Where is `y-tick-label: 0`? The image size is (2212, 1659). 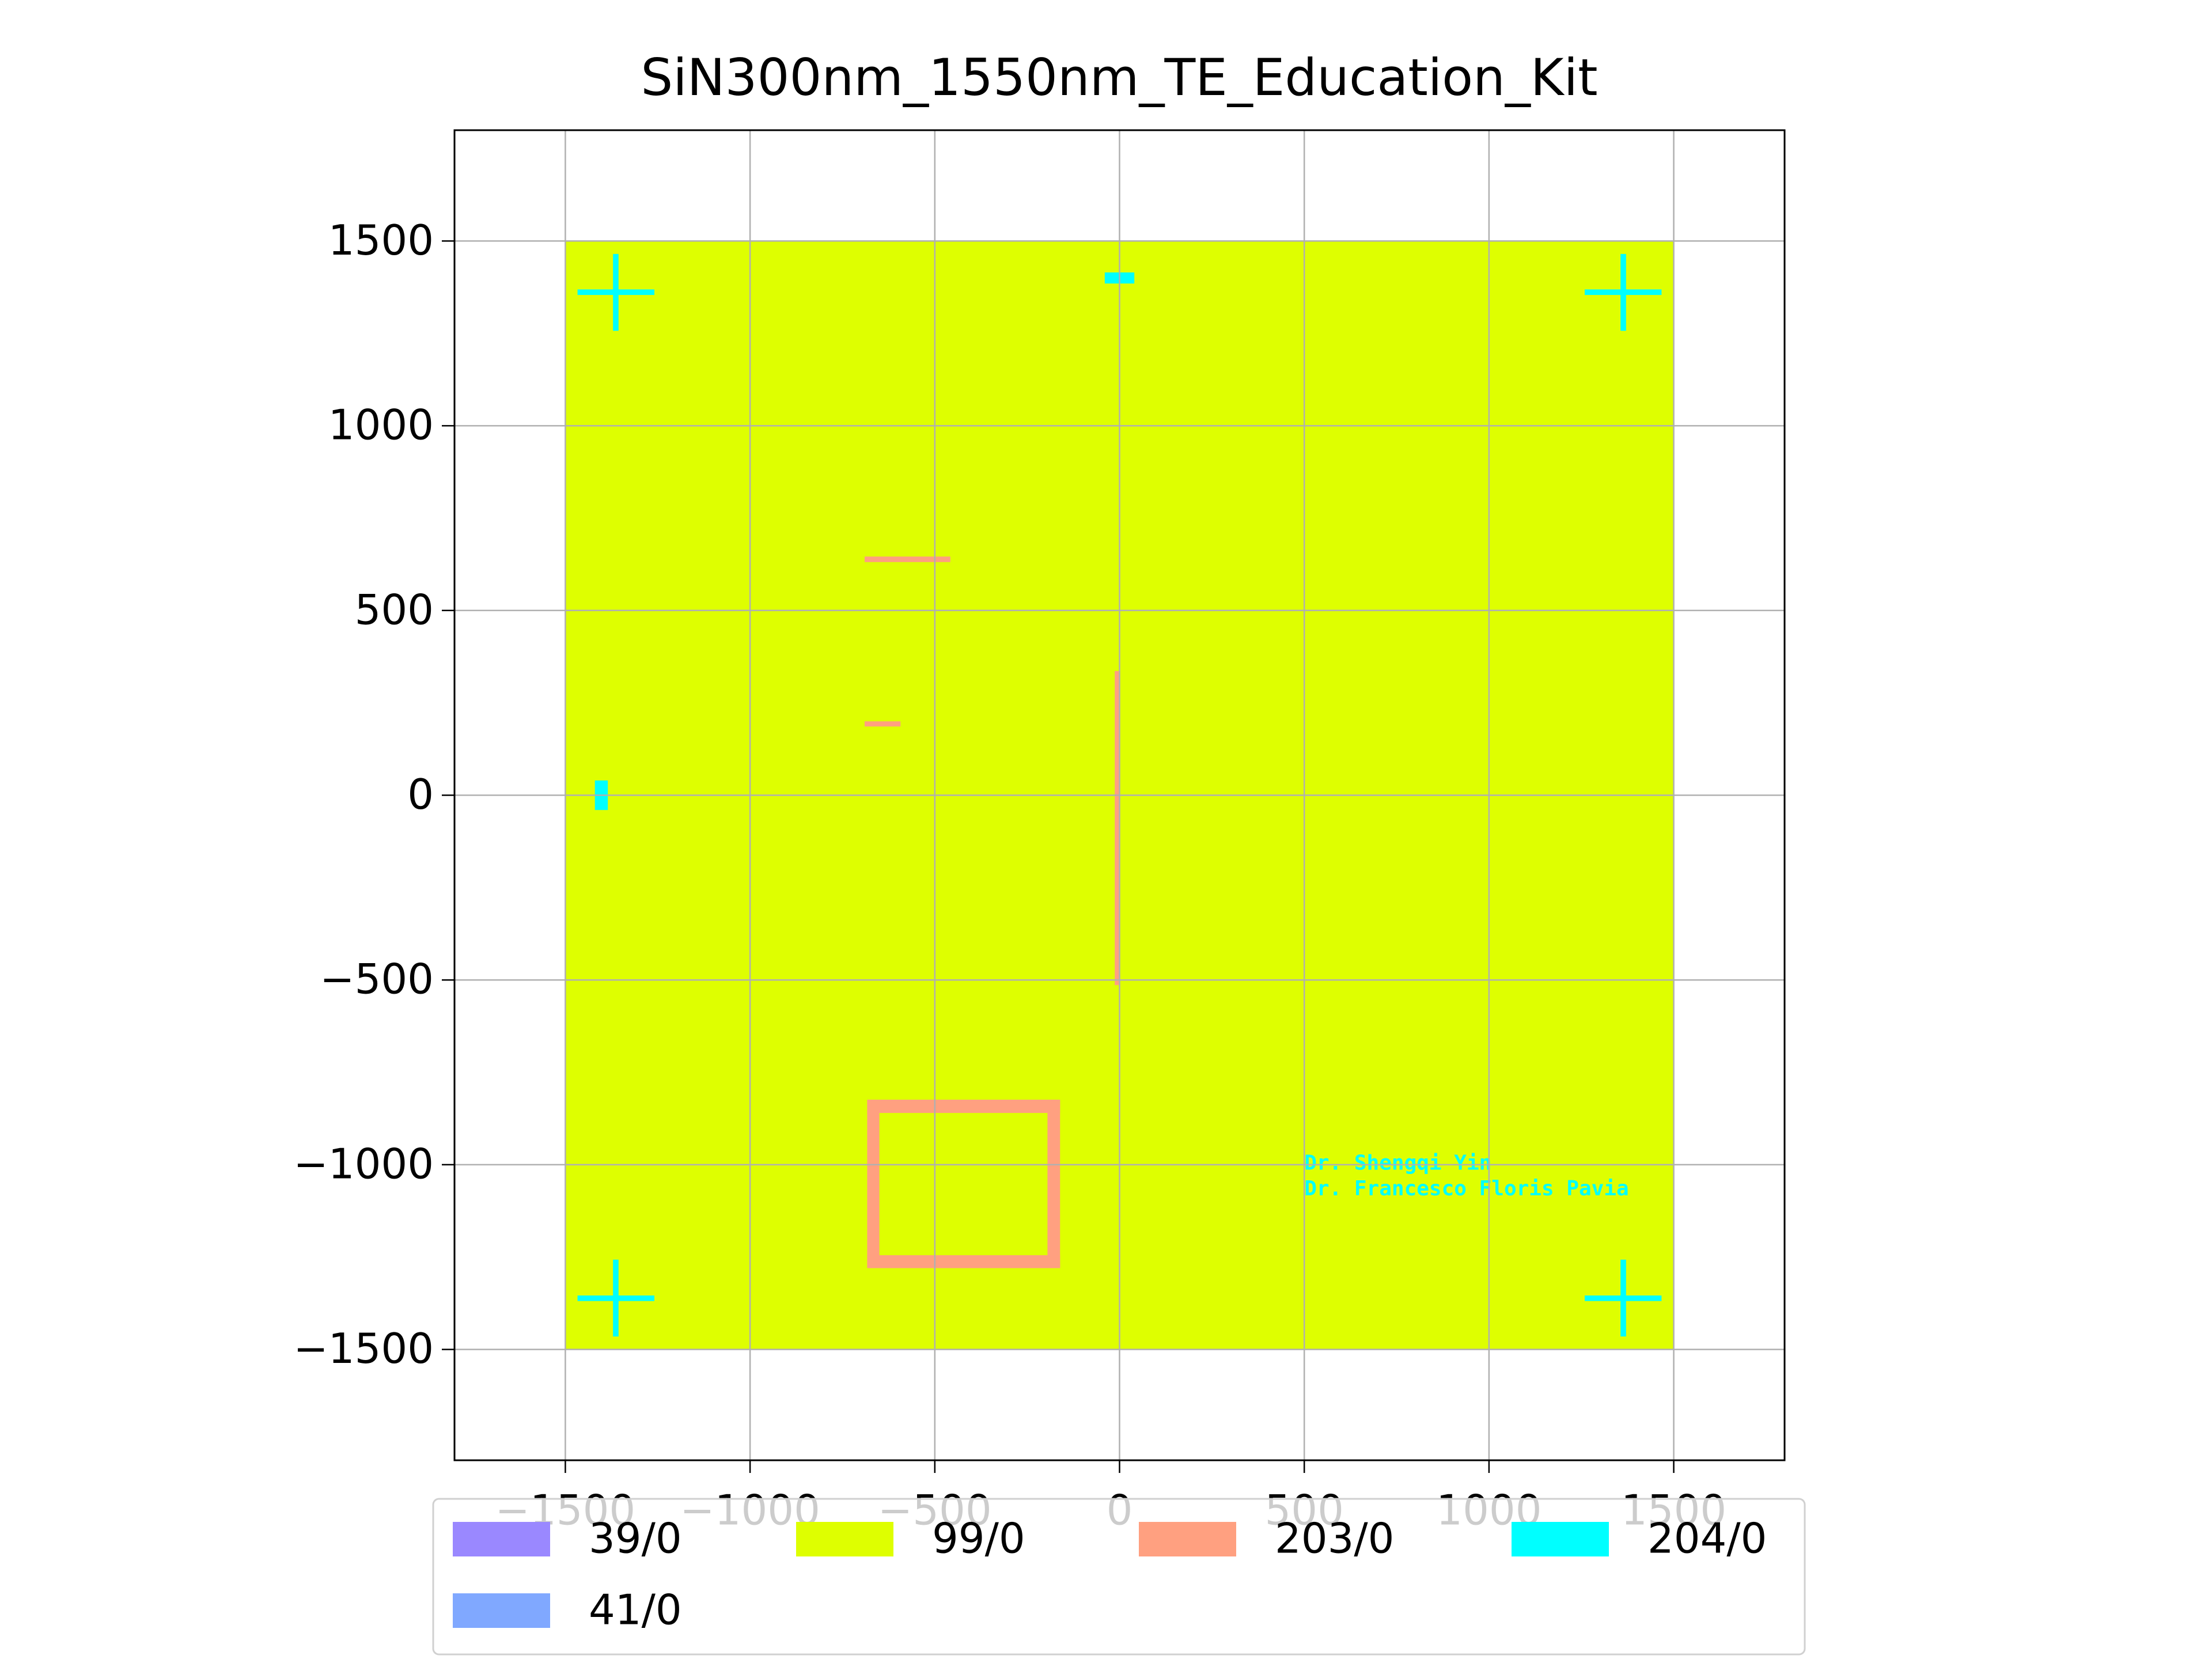
y-tick-label: 0 is located at coordinates (420, 794).